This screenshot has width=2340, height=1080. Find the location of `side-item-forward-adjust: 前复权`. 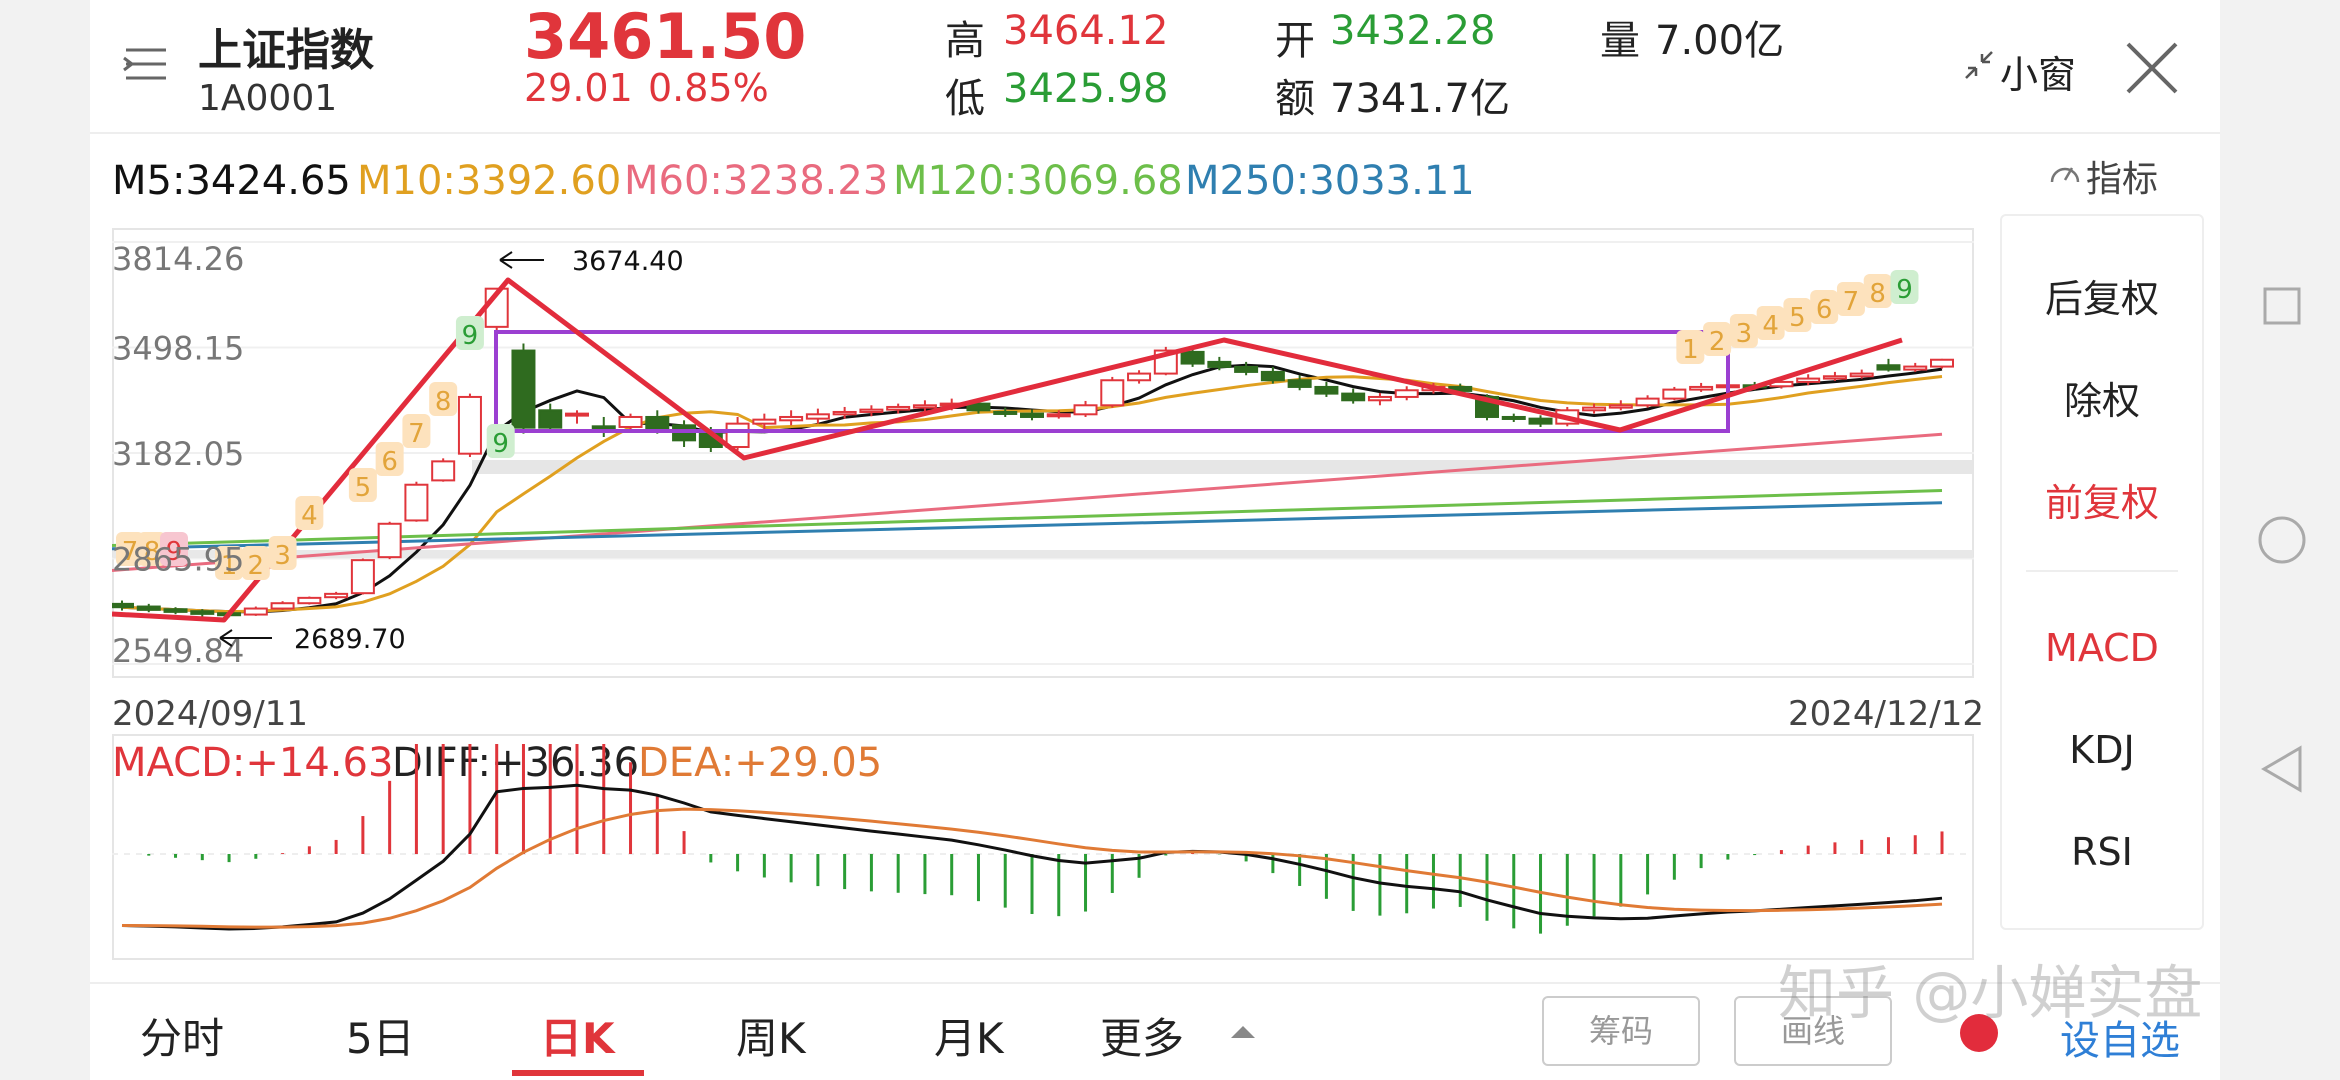

side-item-forward-adjust: 前复权 is located at coordinates (2101, 503).